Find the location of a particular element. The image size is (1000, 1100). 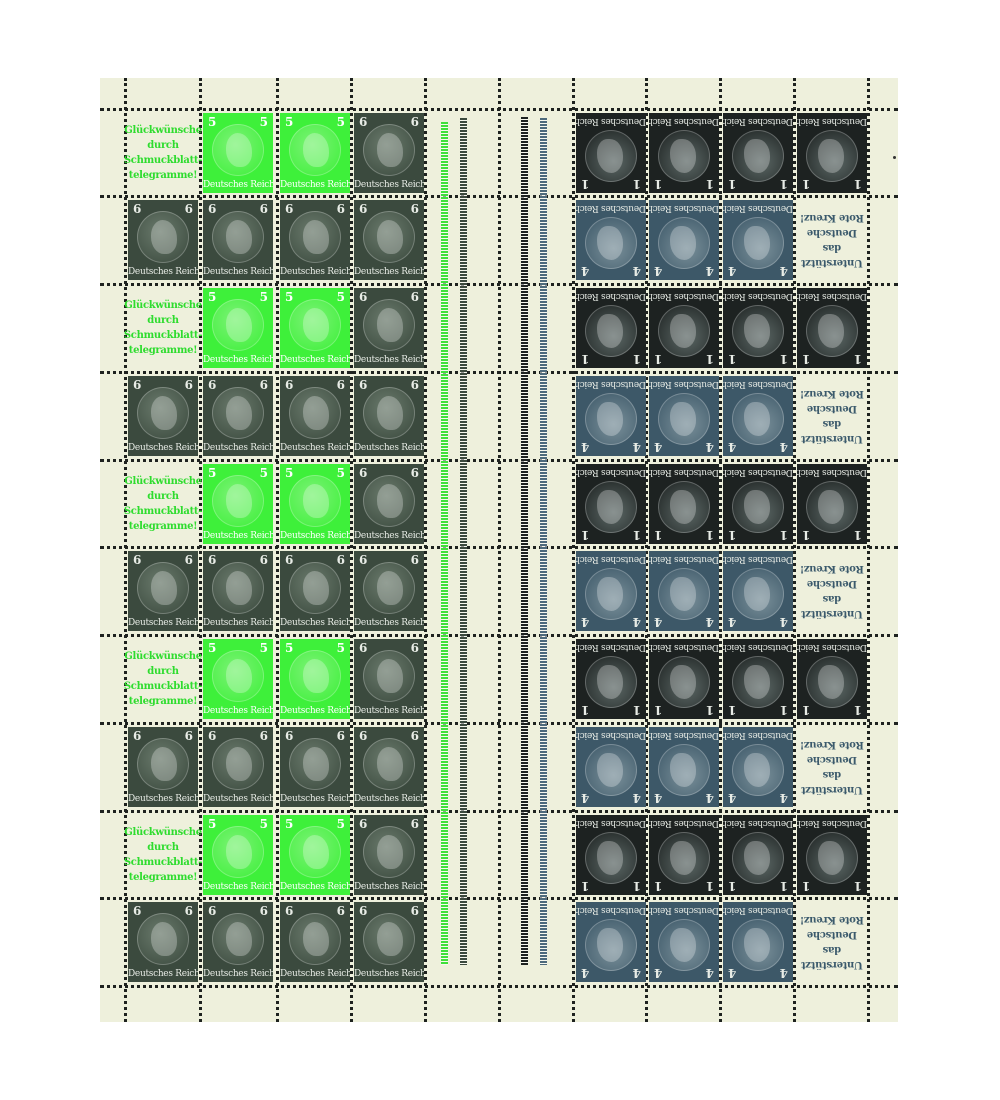

gutter-color-bar is located at coordinates (543, 541).